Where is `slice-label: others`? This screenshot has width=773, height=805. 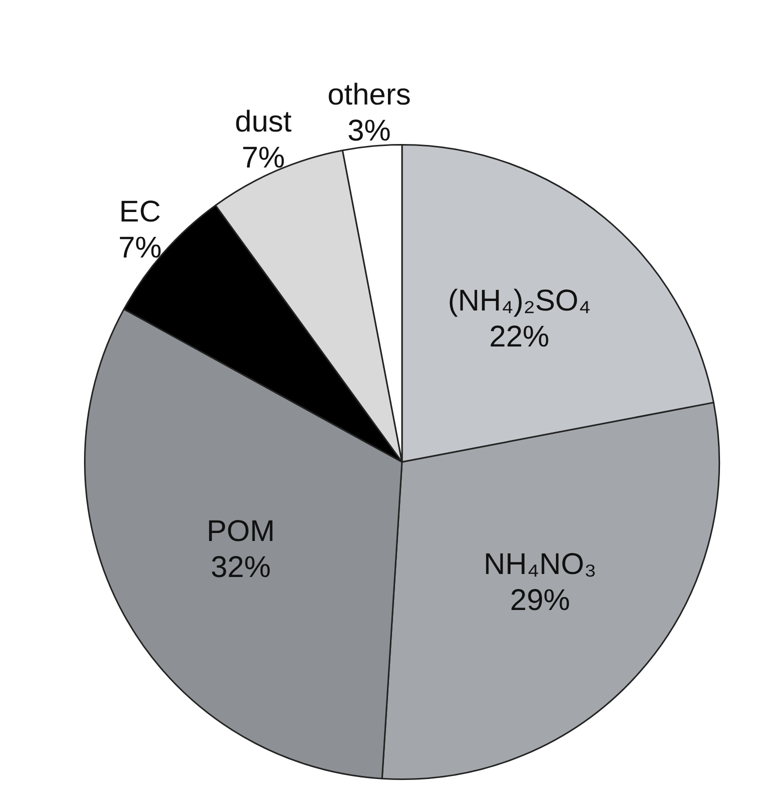
slice-label: others is located at coordinates (369, 95).